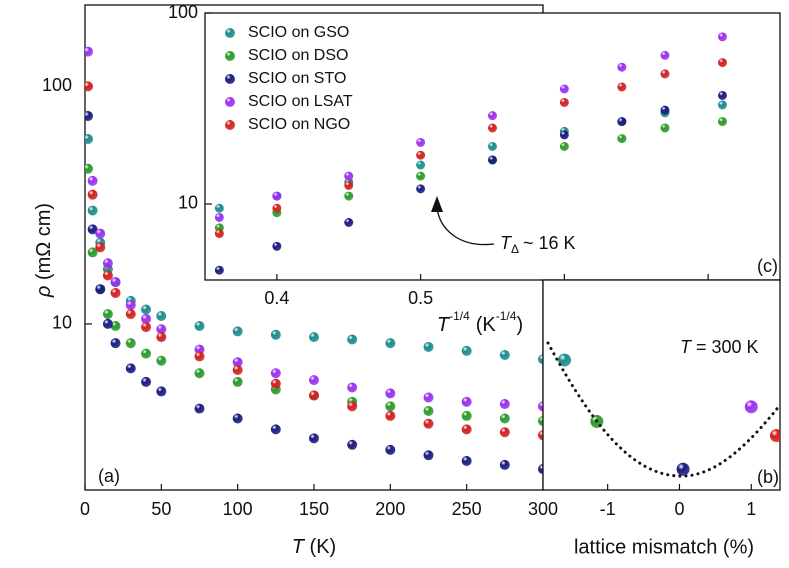  I want to click on x-axis-unit-exponent: -1/4, so click(506, 316).